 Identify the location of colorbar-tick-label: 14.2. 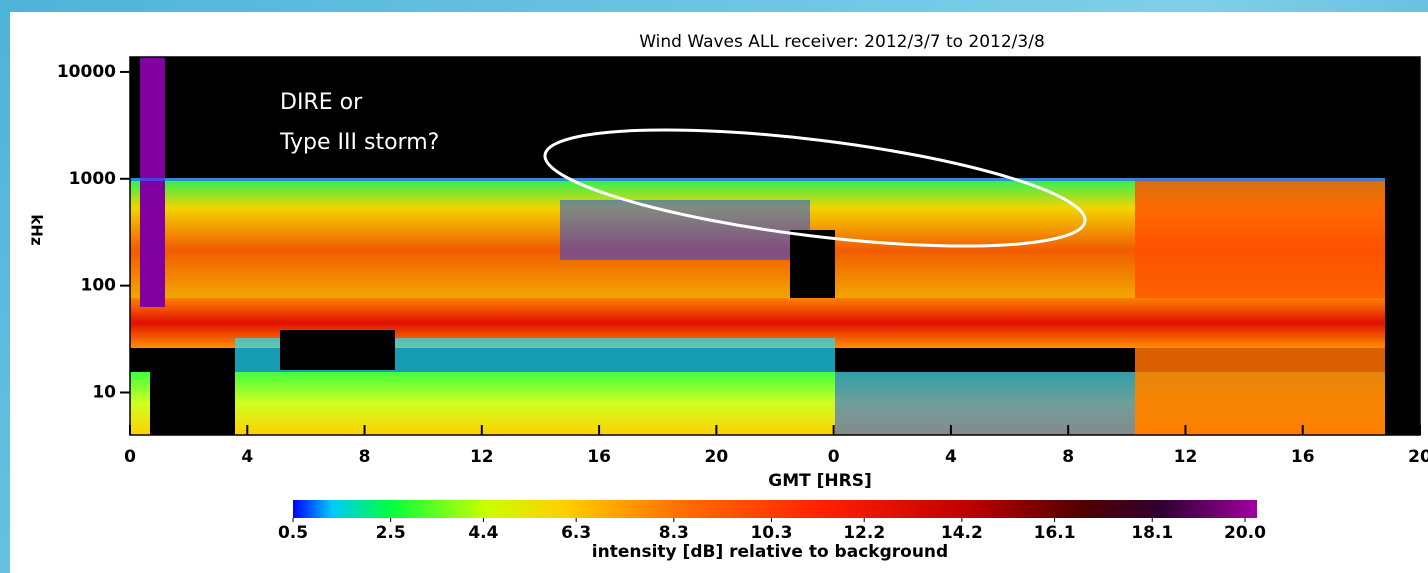
(962, 533).